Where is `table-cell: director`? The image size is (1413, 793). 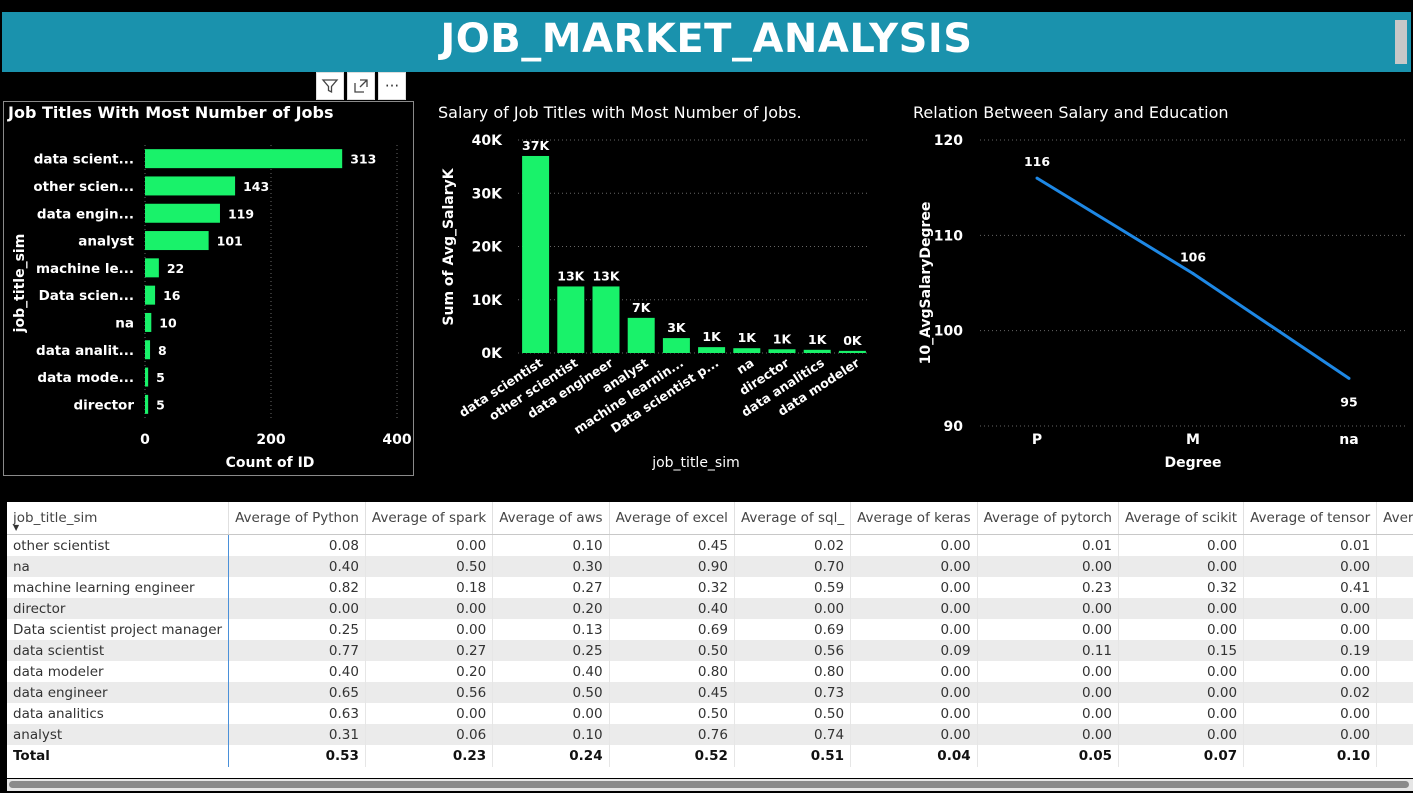
table-cell: director is located at coordinates (118, 608).